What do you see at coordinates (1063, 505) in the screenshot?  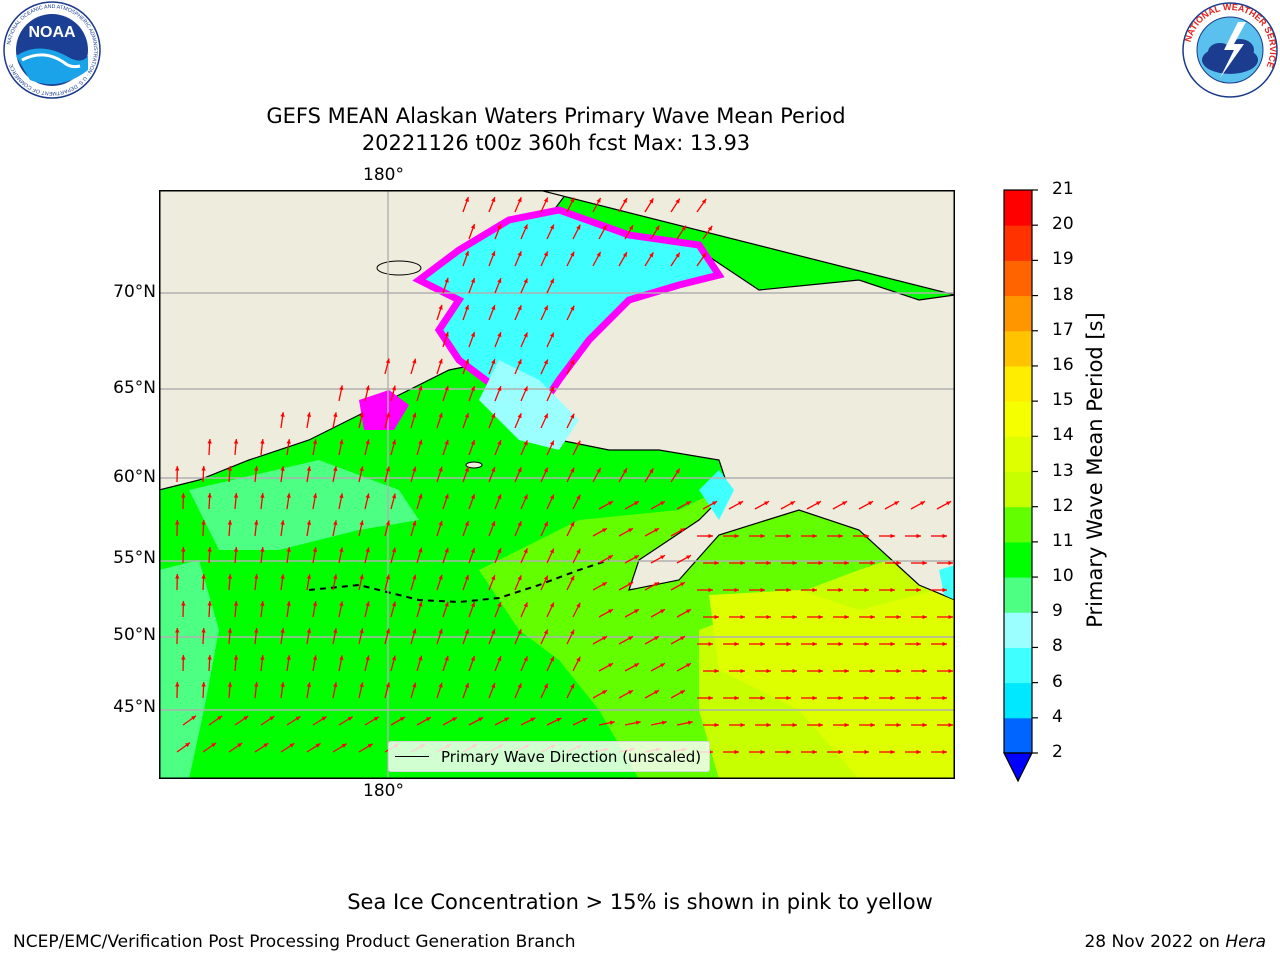 I see `colorbar-tick-label: 12` at bounding box center [1063, 505].